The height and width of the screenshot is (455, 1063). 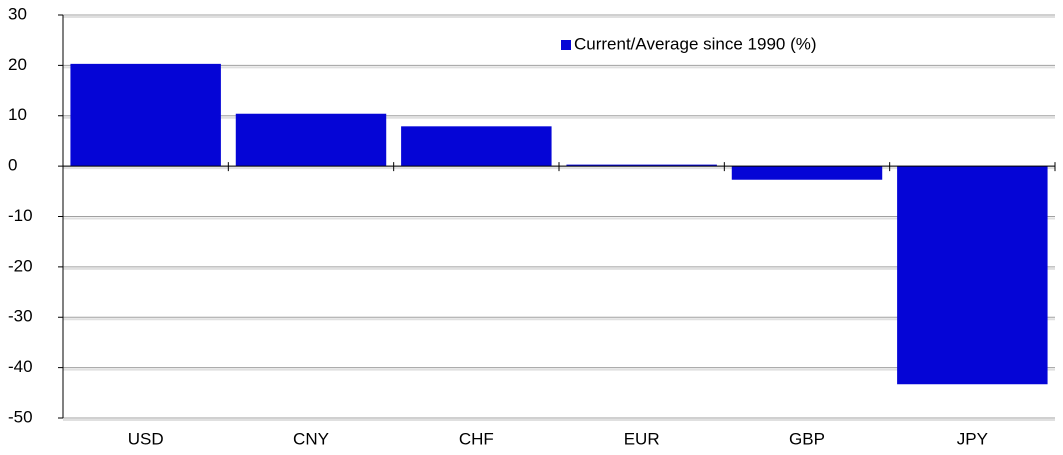 I want to click on y-tick-label: 20, so click(x=17, y=64).